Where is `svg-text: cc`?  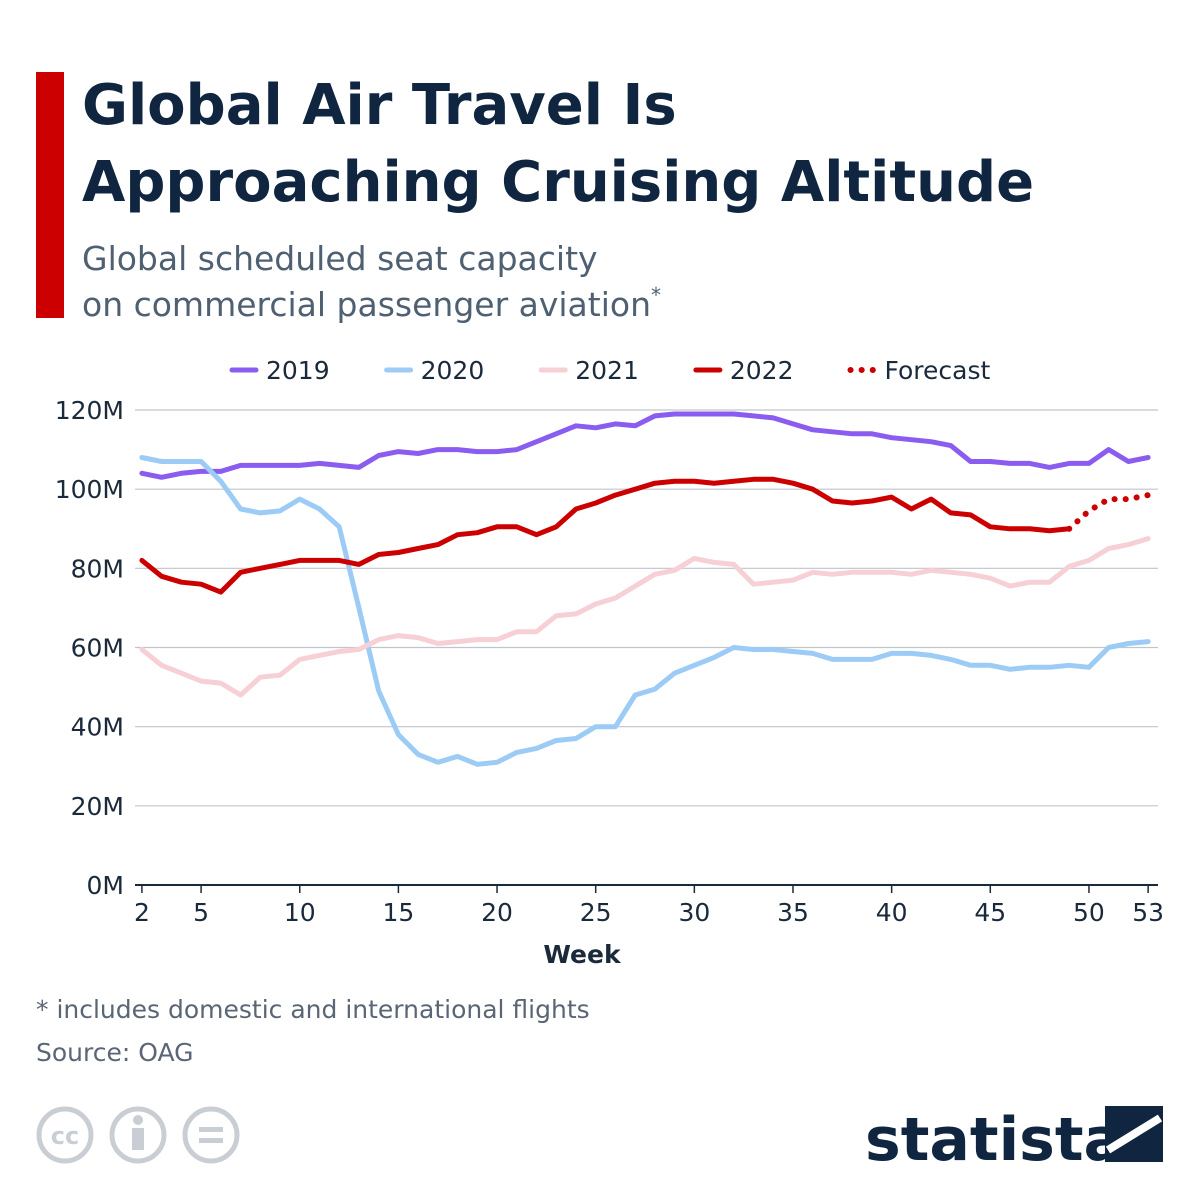 svg-text: cc is located at coordinates (65, 1136).